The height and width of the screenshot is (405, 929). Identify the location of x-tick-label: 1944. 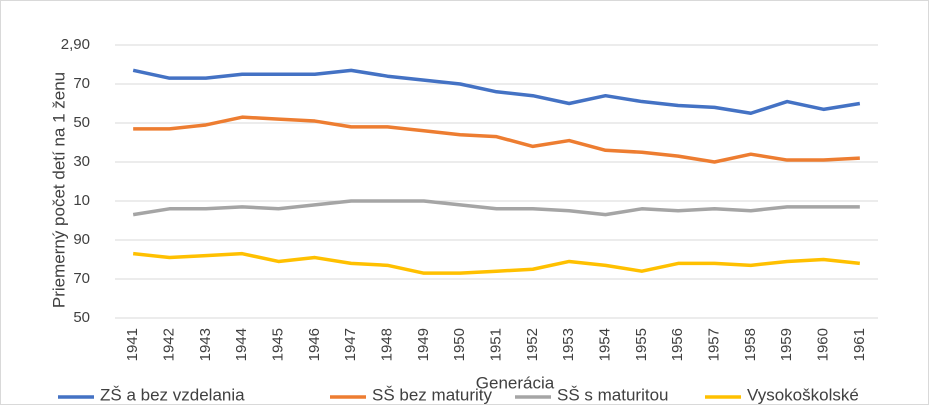
(241, 344).